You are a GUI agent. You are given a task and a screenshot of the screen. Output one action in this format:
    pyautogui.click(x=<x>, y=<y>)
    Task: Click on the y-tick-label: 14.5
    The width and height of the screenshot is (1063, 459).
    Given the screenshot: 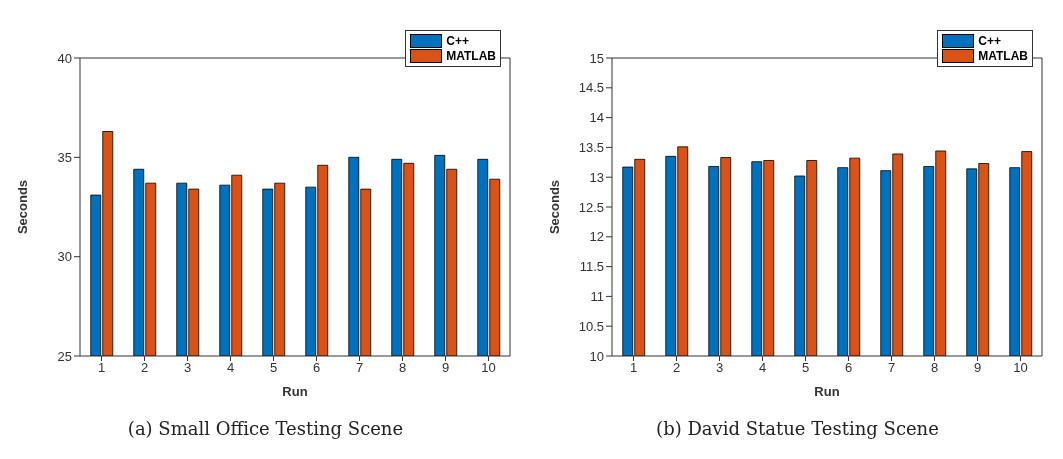 What is the action you would take?
    pyautogui.click(x=591, y=88)
    